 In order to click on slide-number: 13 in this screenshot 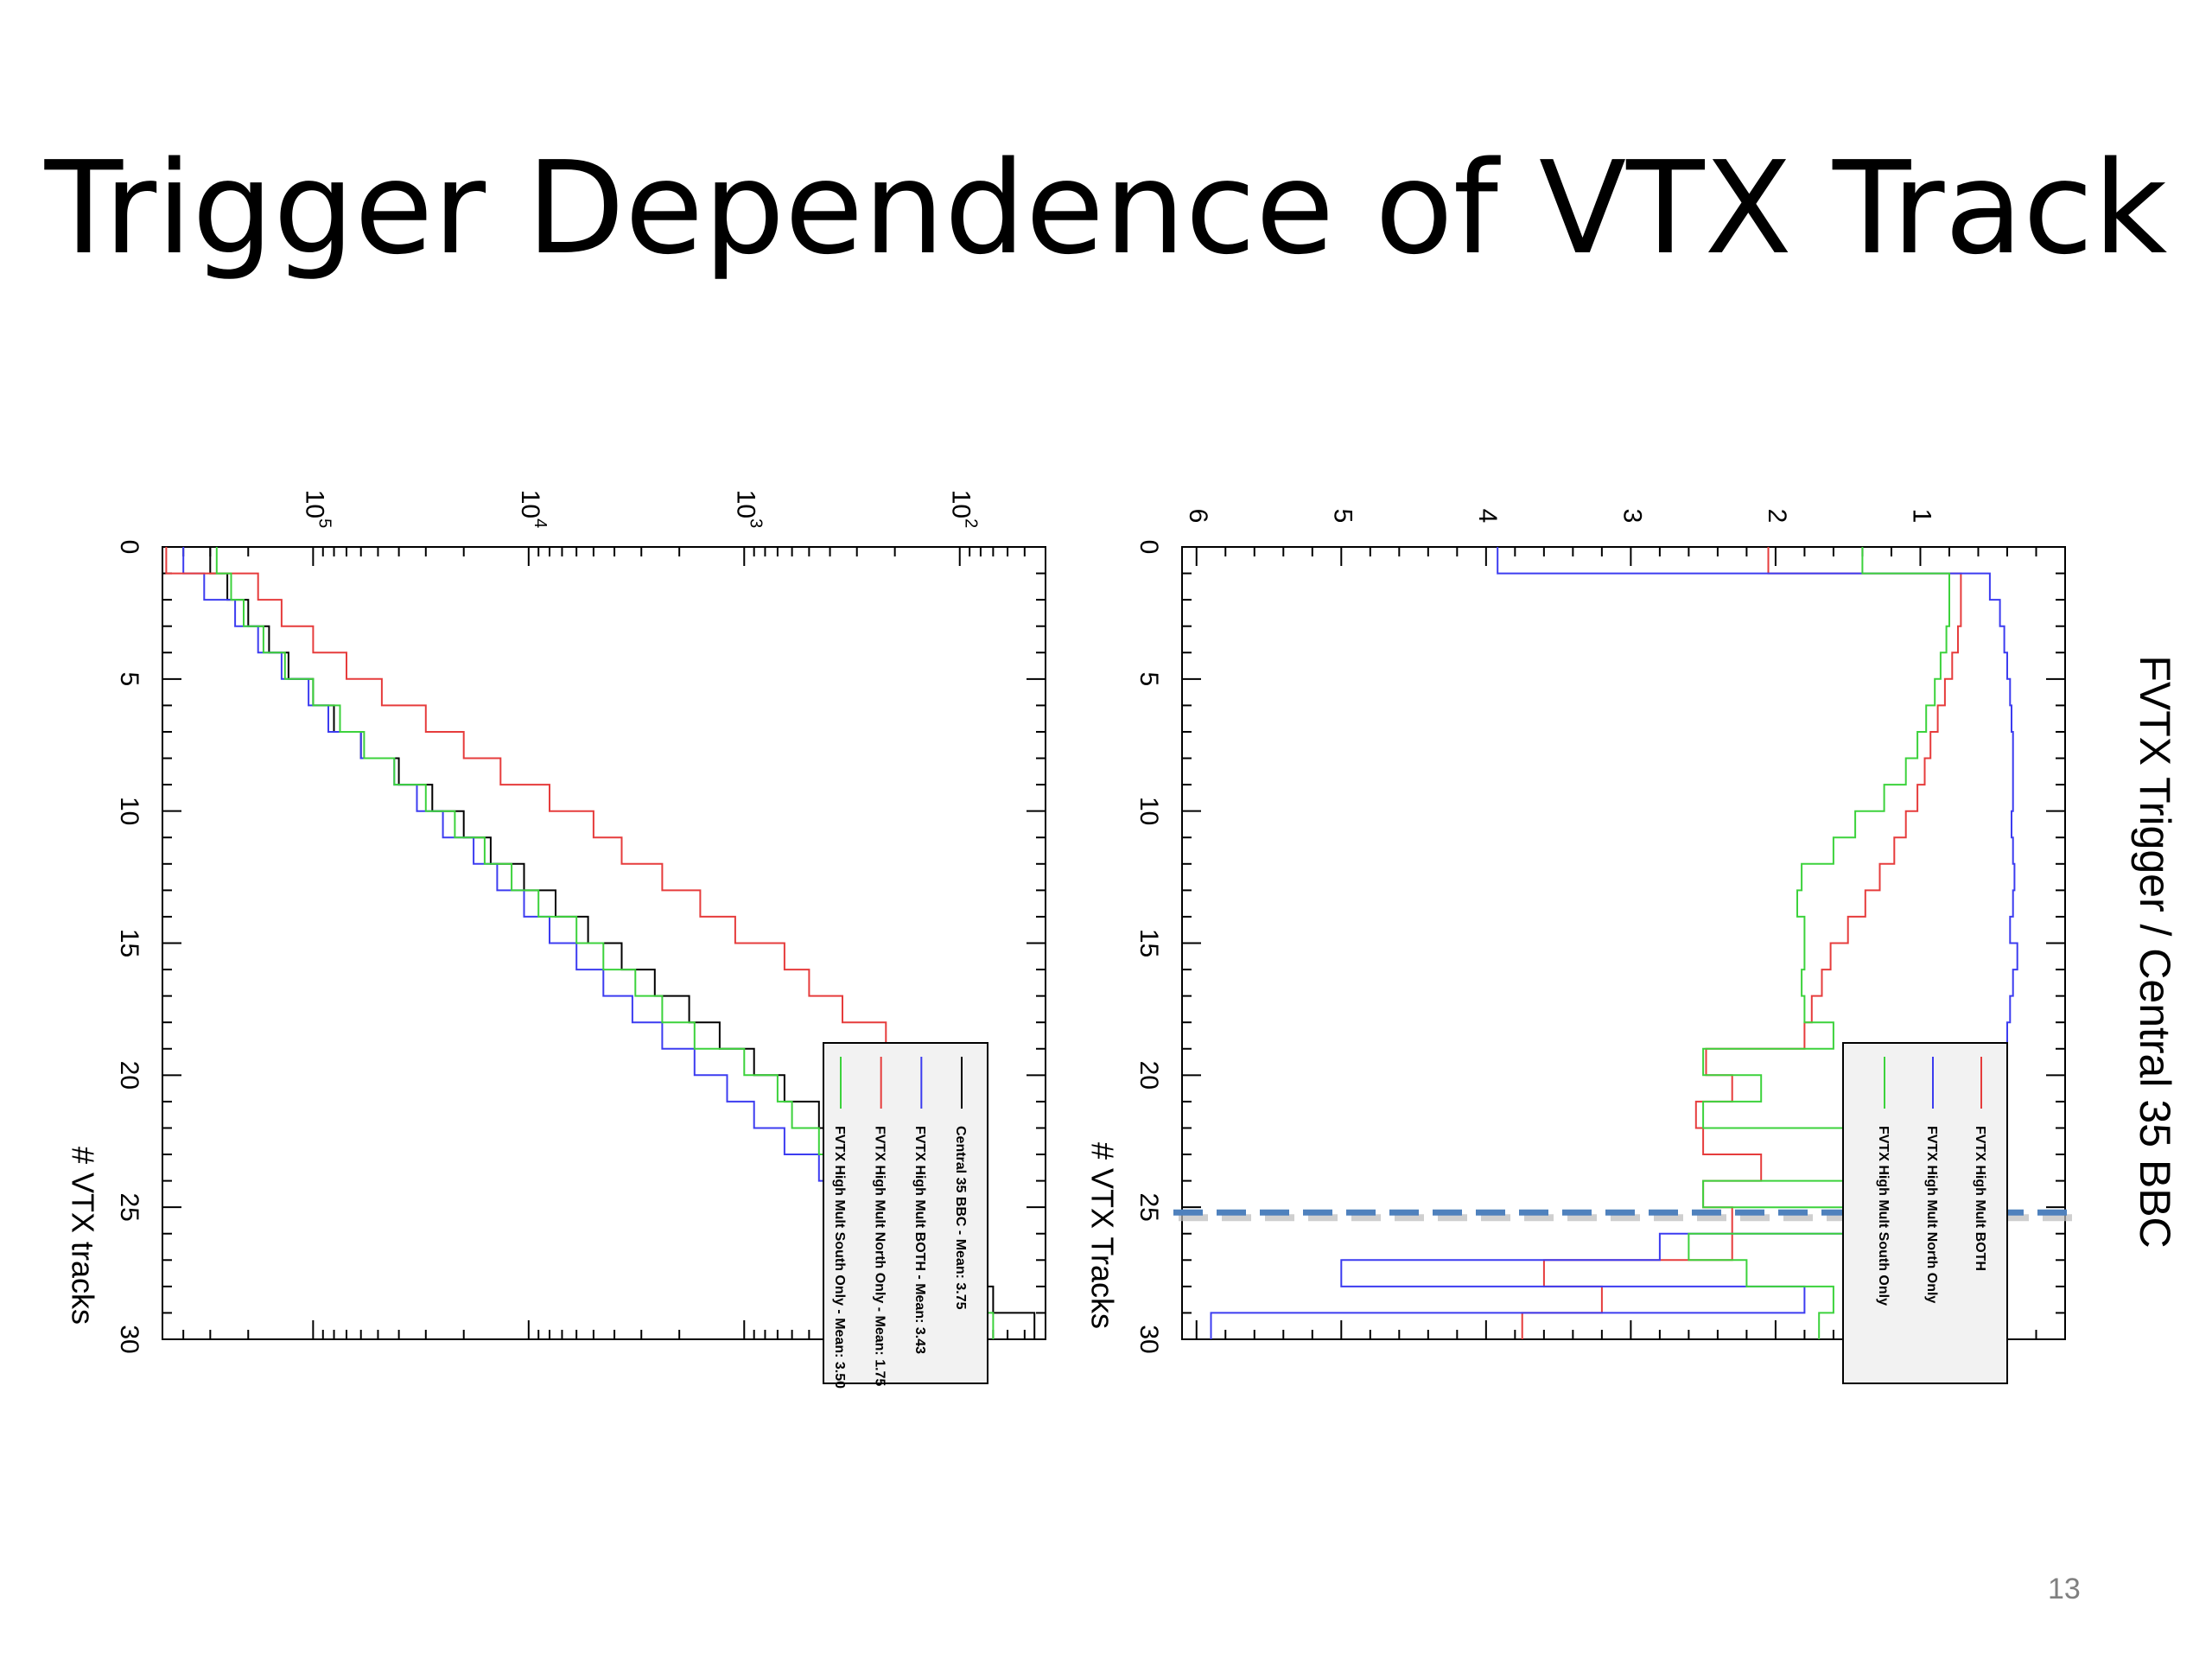, I will do `click(2064, 1589)`.